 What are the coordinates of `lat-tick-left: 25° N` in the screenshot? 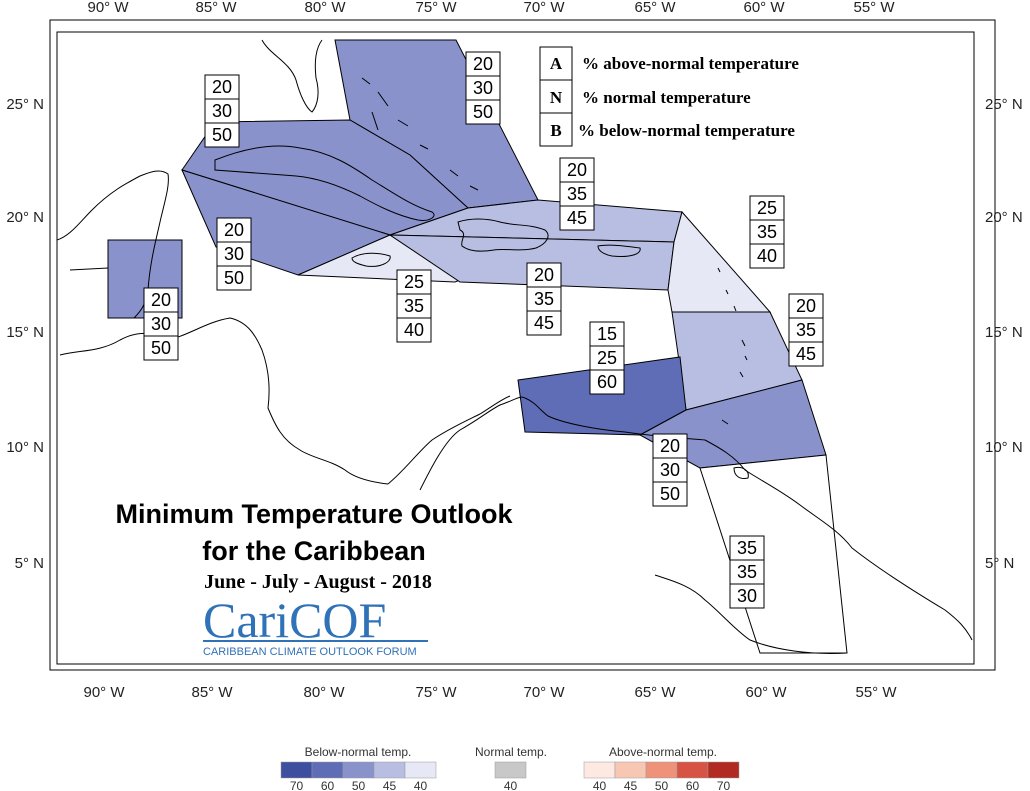 It's located at (25, 104).